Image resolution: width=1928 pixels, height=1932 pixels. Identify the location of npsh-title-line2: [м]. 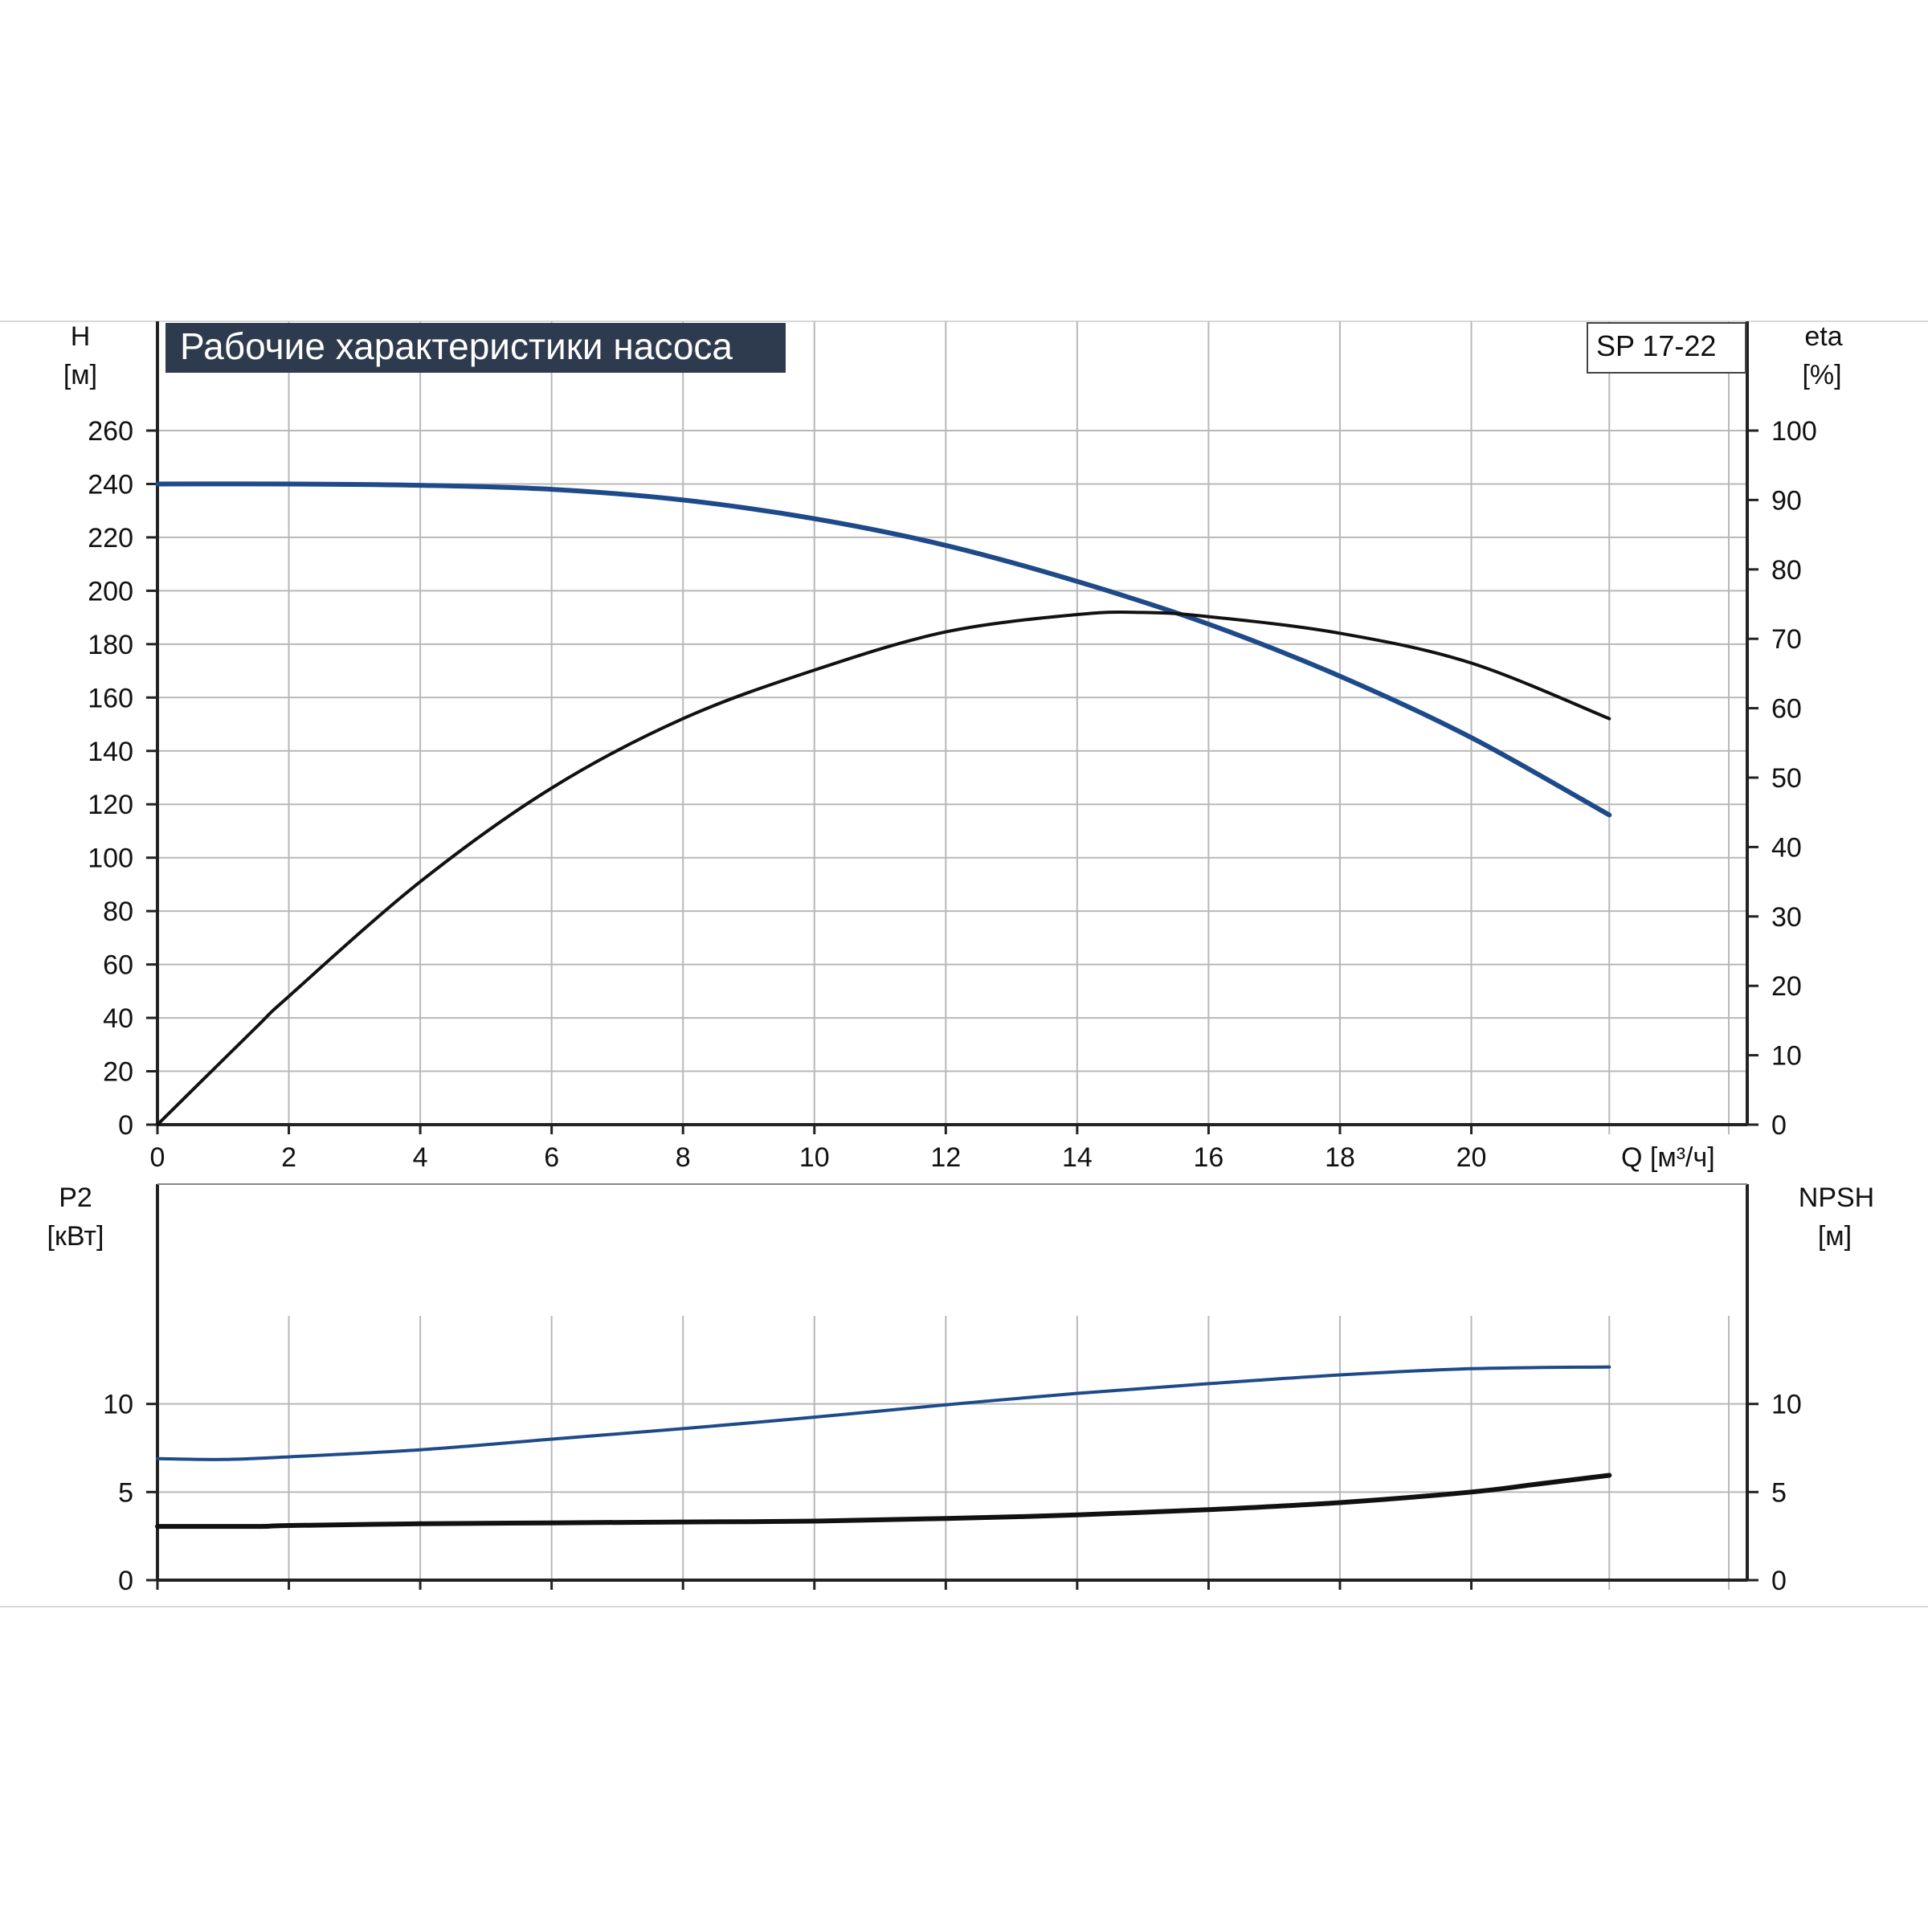
(1835, 1237).